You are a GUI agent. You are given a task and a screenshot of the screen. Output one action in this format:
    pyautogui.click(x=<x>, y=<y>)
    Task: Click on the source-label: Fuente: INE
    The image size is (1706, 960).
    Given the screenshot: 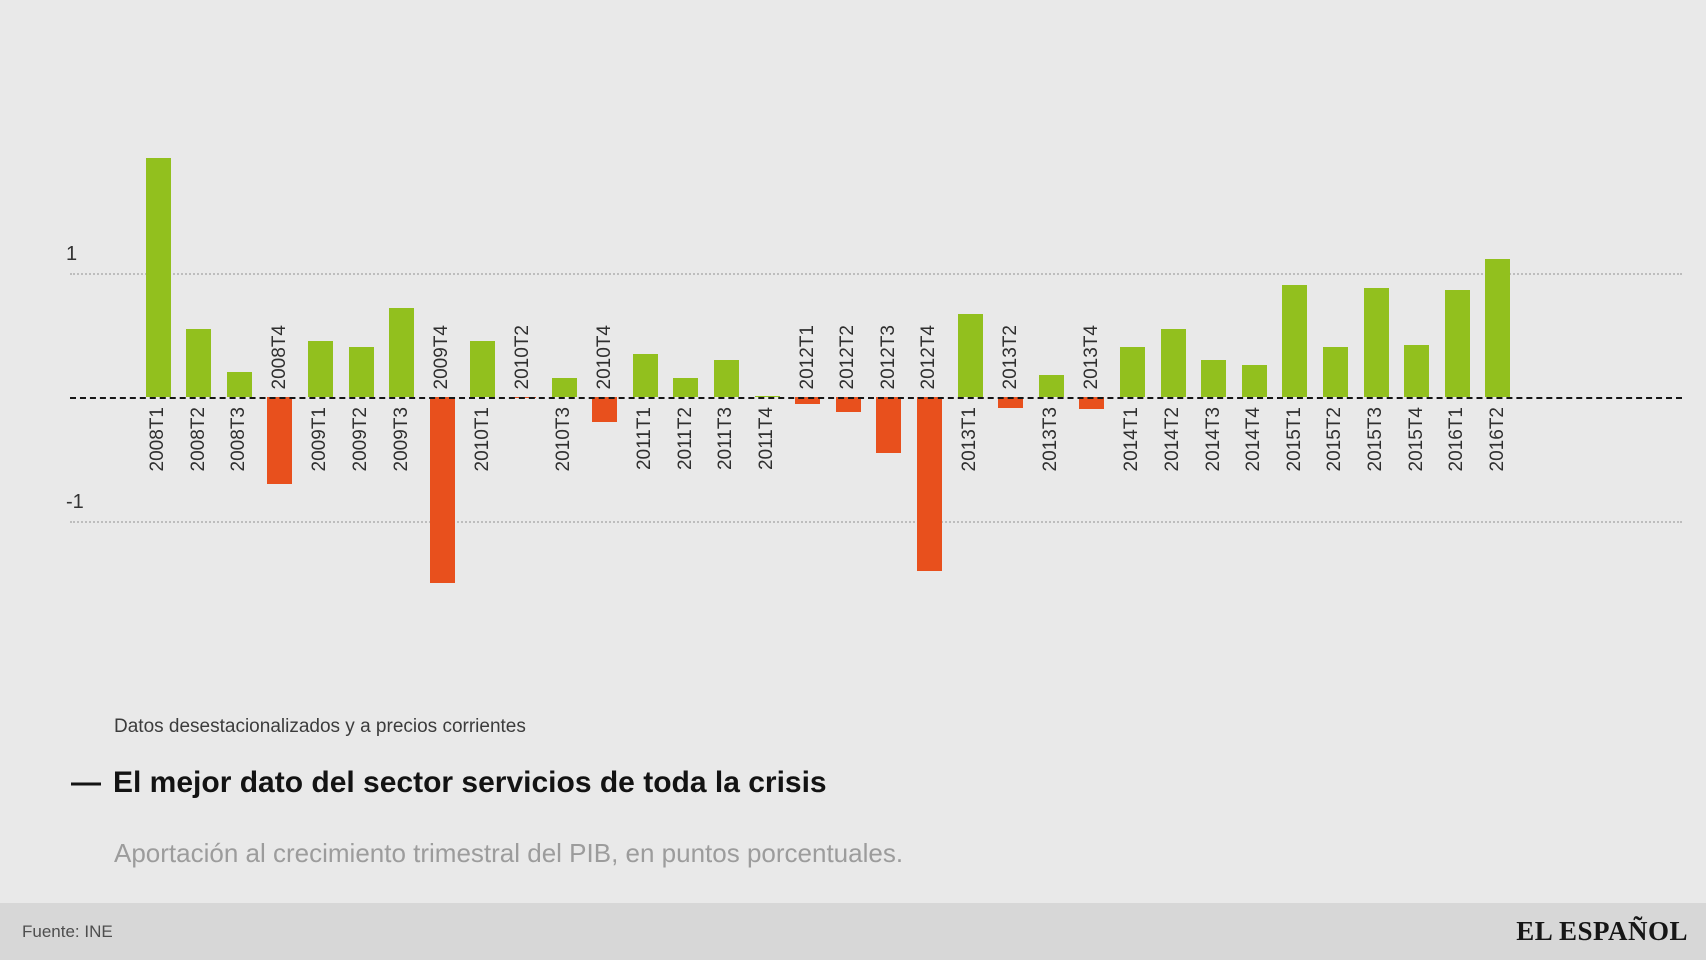 What is the action you would take?
    pyautogui.click(x=67, y=931)
    